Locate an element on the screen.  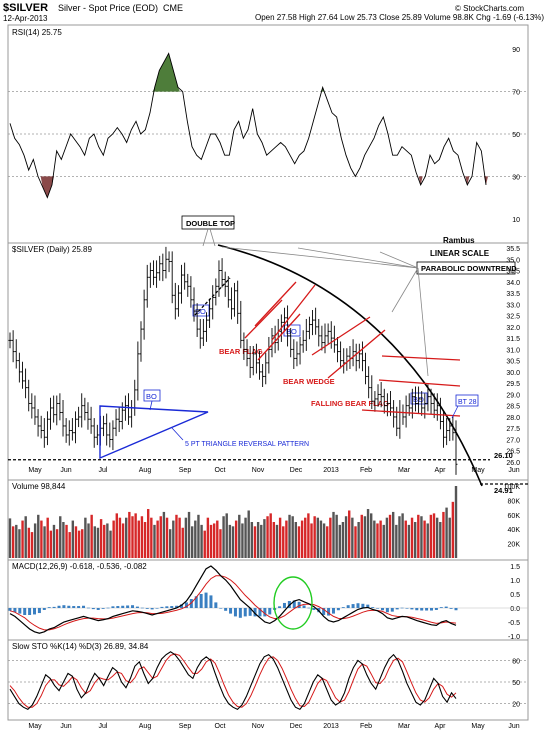
sto-k-line is located at coordinates (233, 681).